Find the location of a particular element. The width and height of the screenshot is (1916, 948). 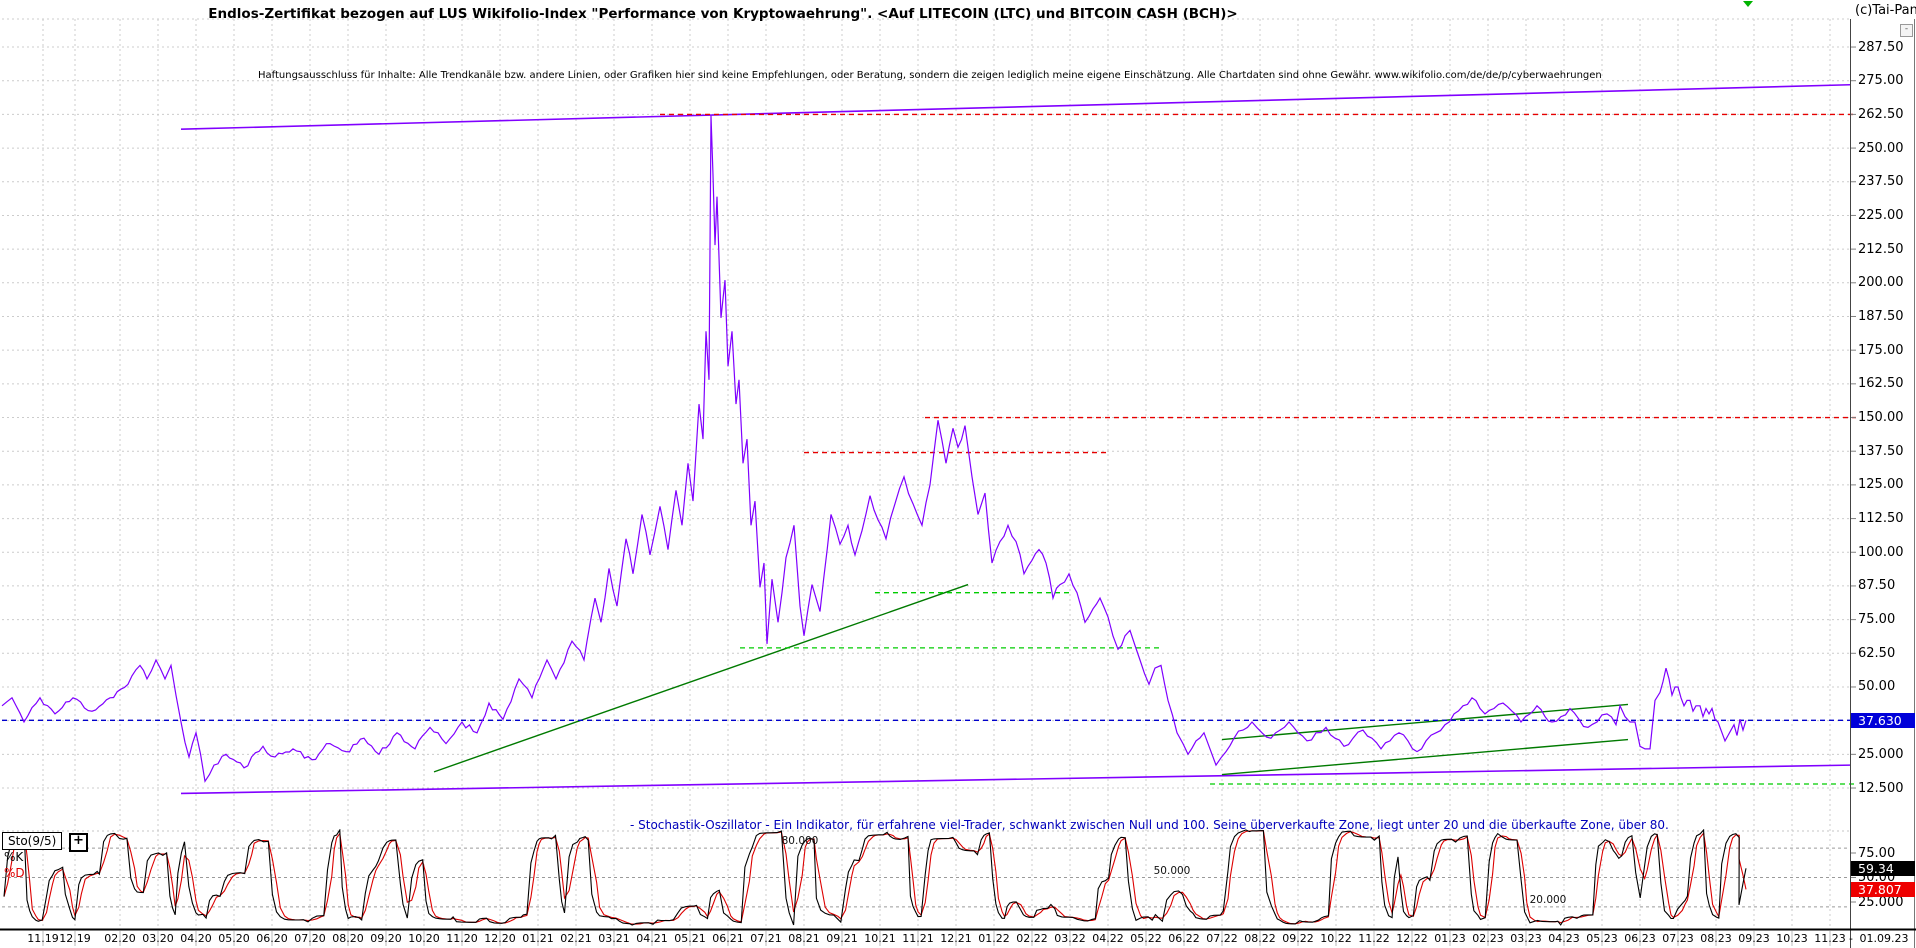

price-axis-label: 262.50 is located at coordinates (1881, 114).